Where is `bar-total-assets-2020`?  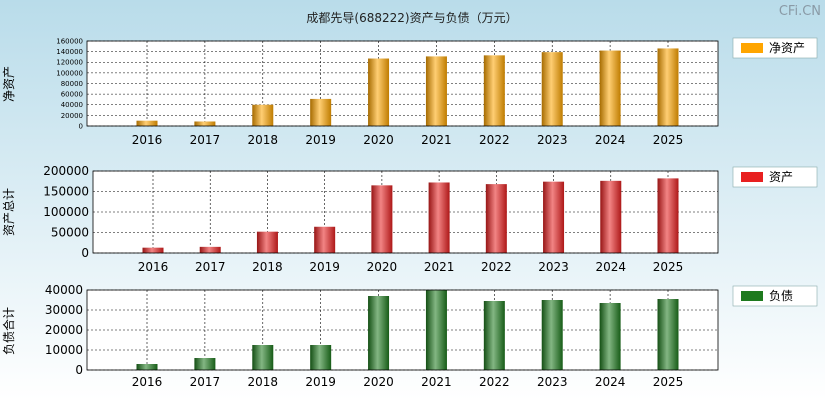 bar-total-assets-2020 is located at coordinates (382, 219).